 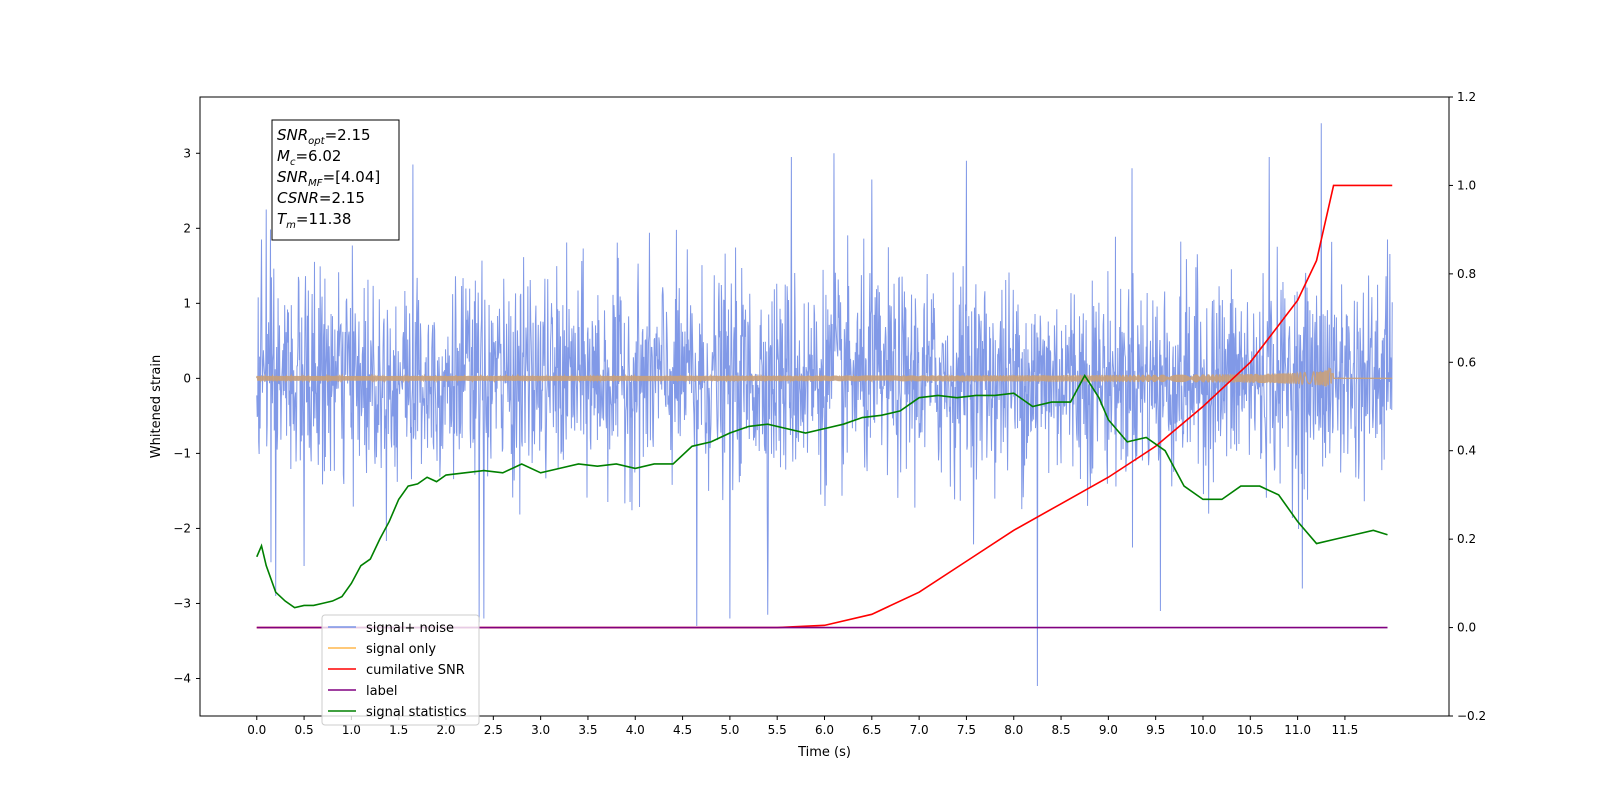 What do you see at coordinates (871, 730) in the screenshot?
I see `x-tick-label: 6.5` at bounding box center [871, 730].